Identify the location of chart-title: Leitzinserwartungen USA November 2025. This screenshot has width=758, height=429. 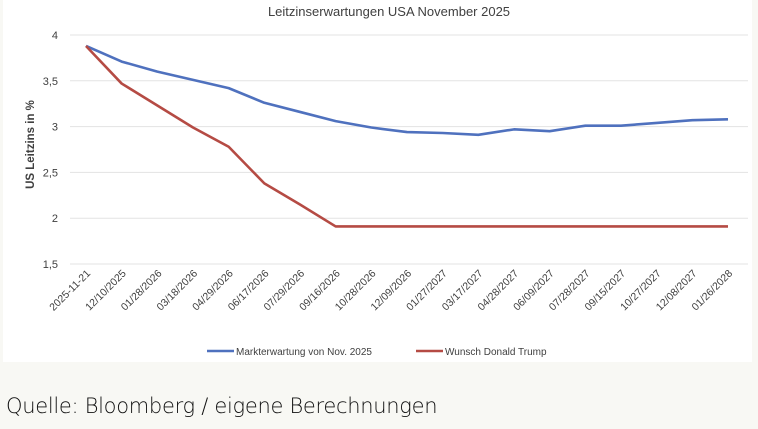
(389, 11).